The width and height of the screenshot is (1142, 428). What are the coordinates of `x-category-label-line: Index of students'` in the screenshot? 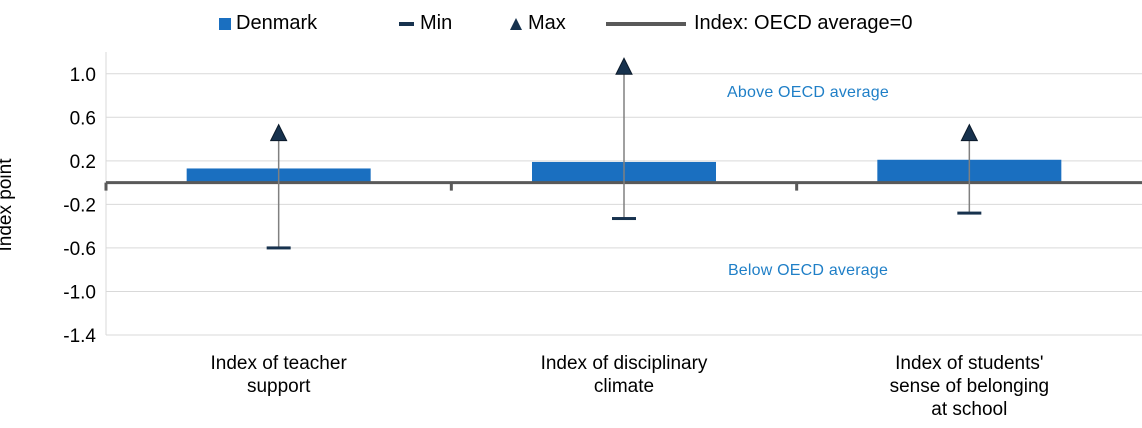 It's located at (969, 363).